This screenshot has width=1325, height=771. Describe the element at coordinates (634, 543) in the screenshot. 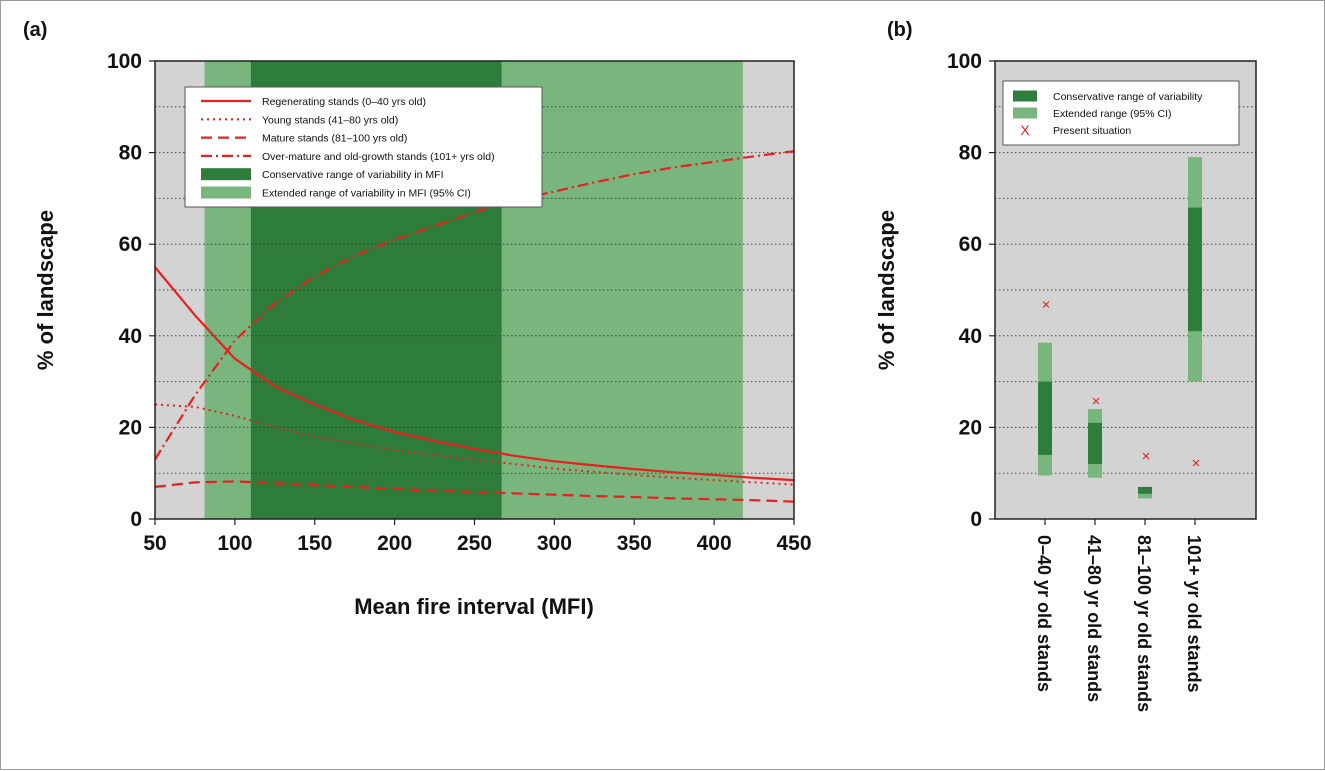

I see `x-tick-label: 350` at that location.